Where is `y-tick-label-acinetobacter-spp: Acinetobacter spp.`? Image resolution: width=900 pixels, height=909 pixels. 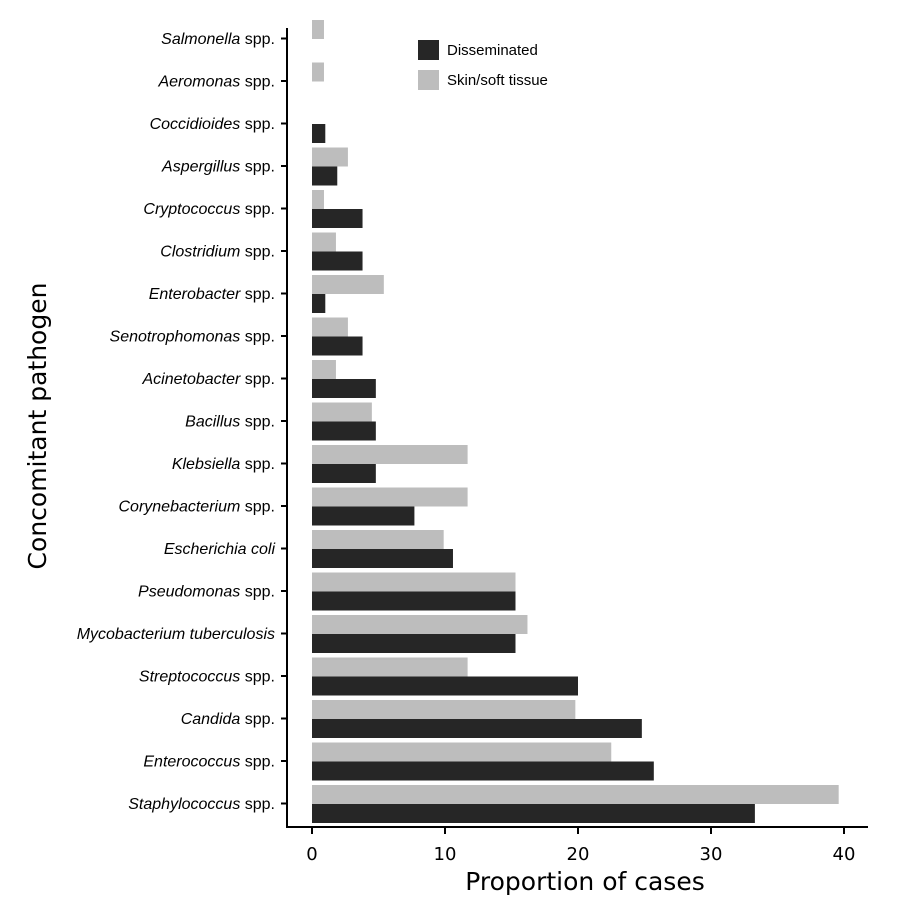
y-tick-label-acinetobacter-spp: Acinetobacter spp. is located at coordinates (208, 379).